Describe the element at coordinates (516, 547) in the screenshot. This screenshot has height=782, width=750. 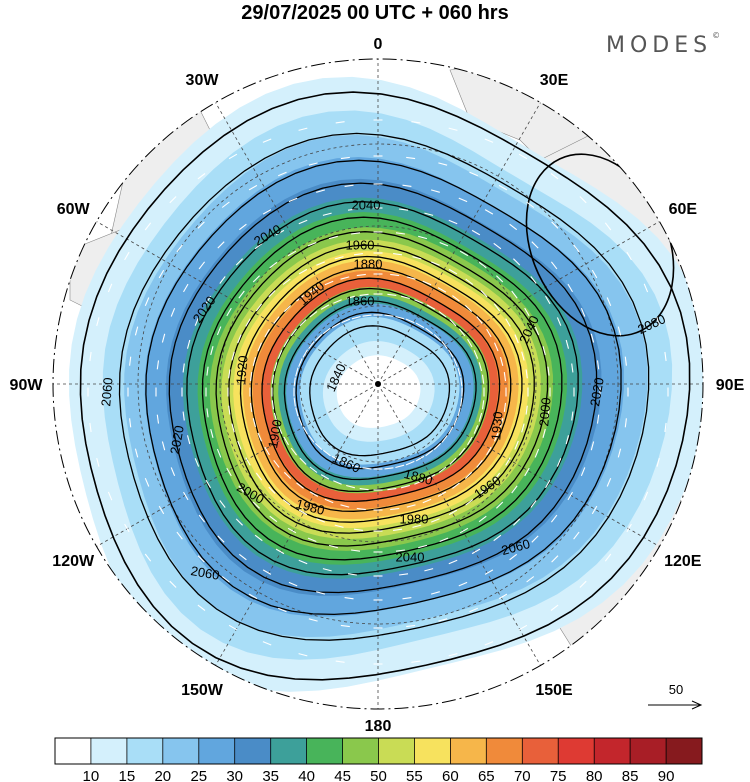
I see `contour-label: 2060` at that location.